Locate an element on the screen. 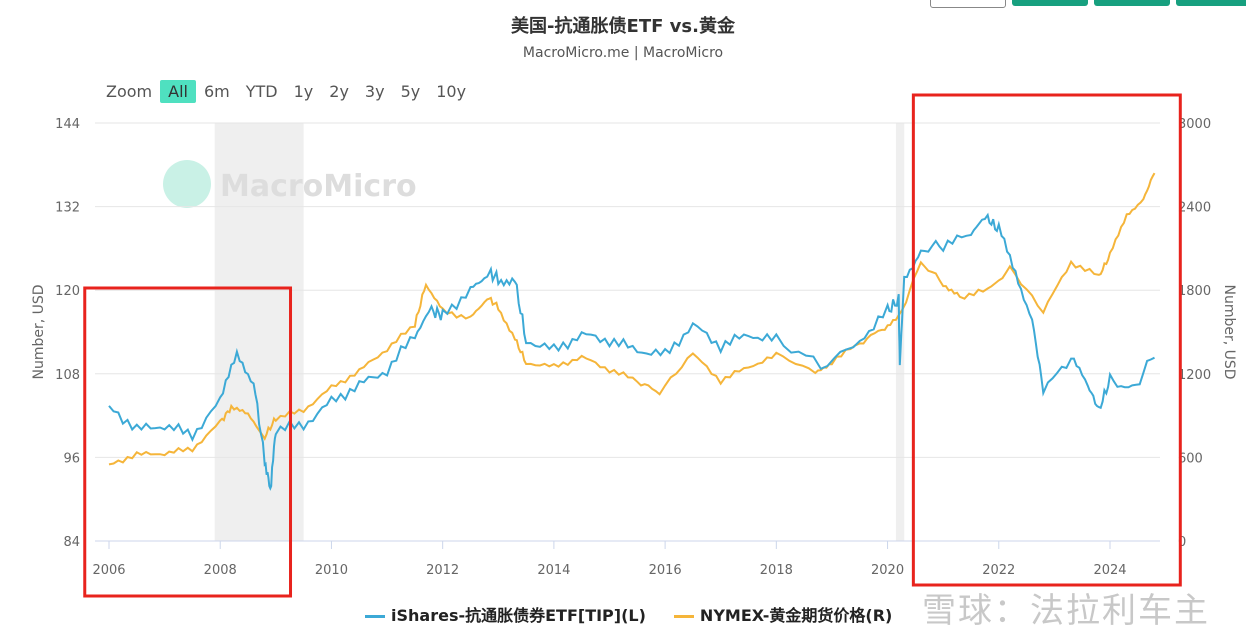 The height and width of the screenshot is (641, 1246). x-tick: 2006 is located at coordinates (108, 570).